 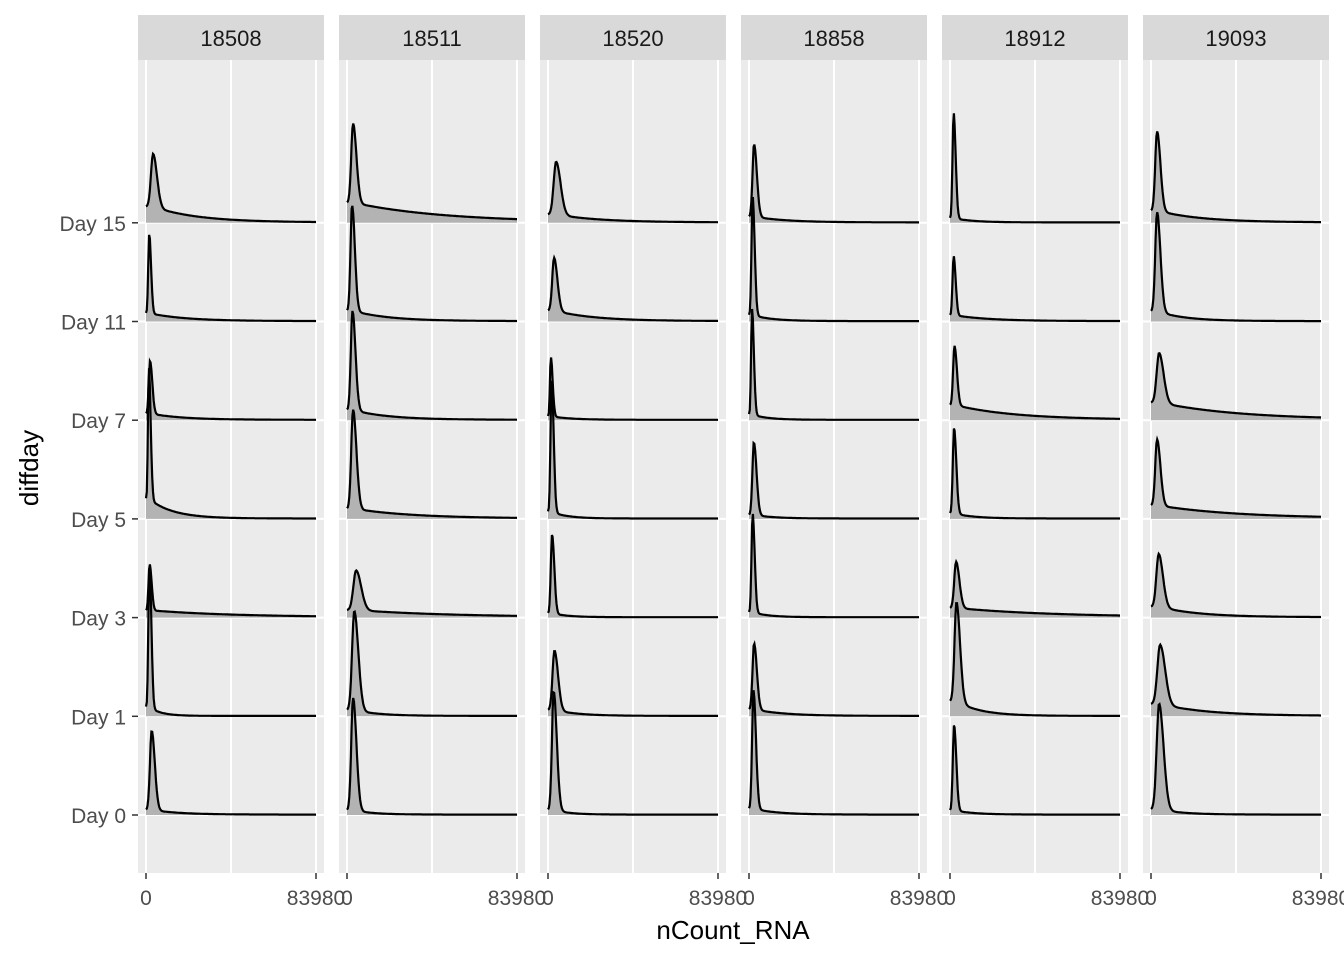 I want to click on facet-panel: 19093, so click(x=1236, y=444).